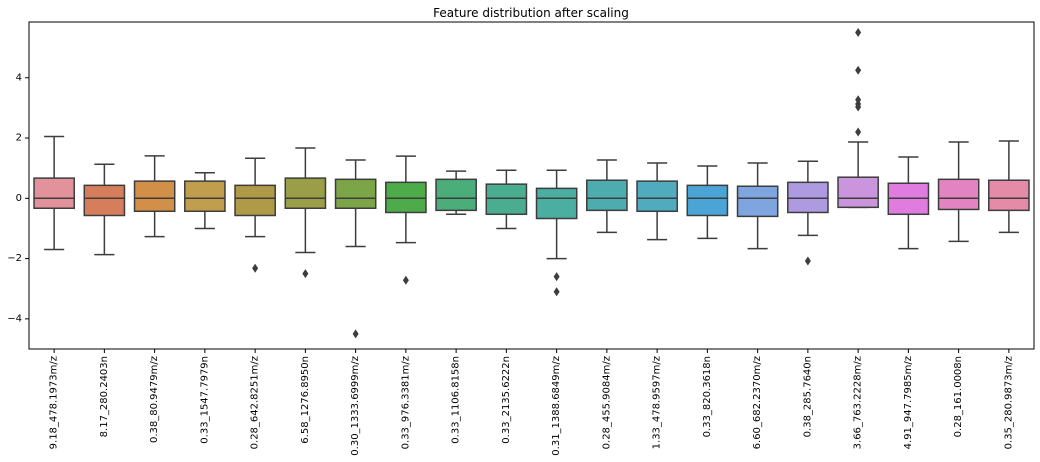  Describe the element at coordinates (858, 402) in the screenshot. I see `x-tick-label: 3.66_763.2228m/z` at that location.